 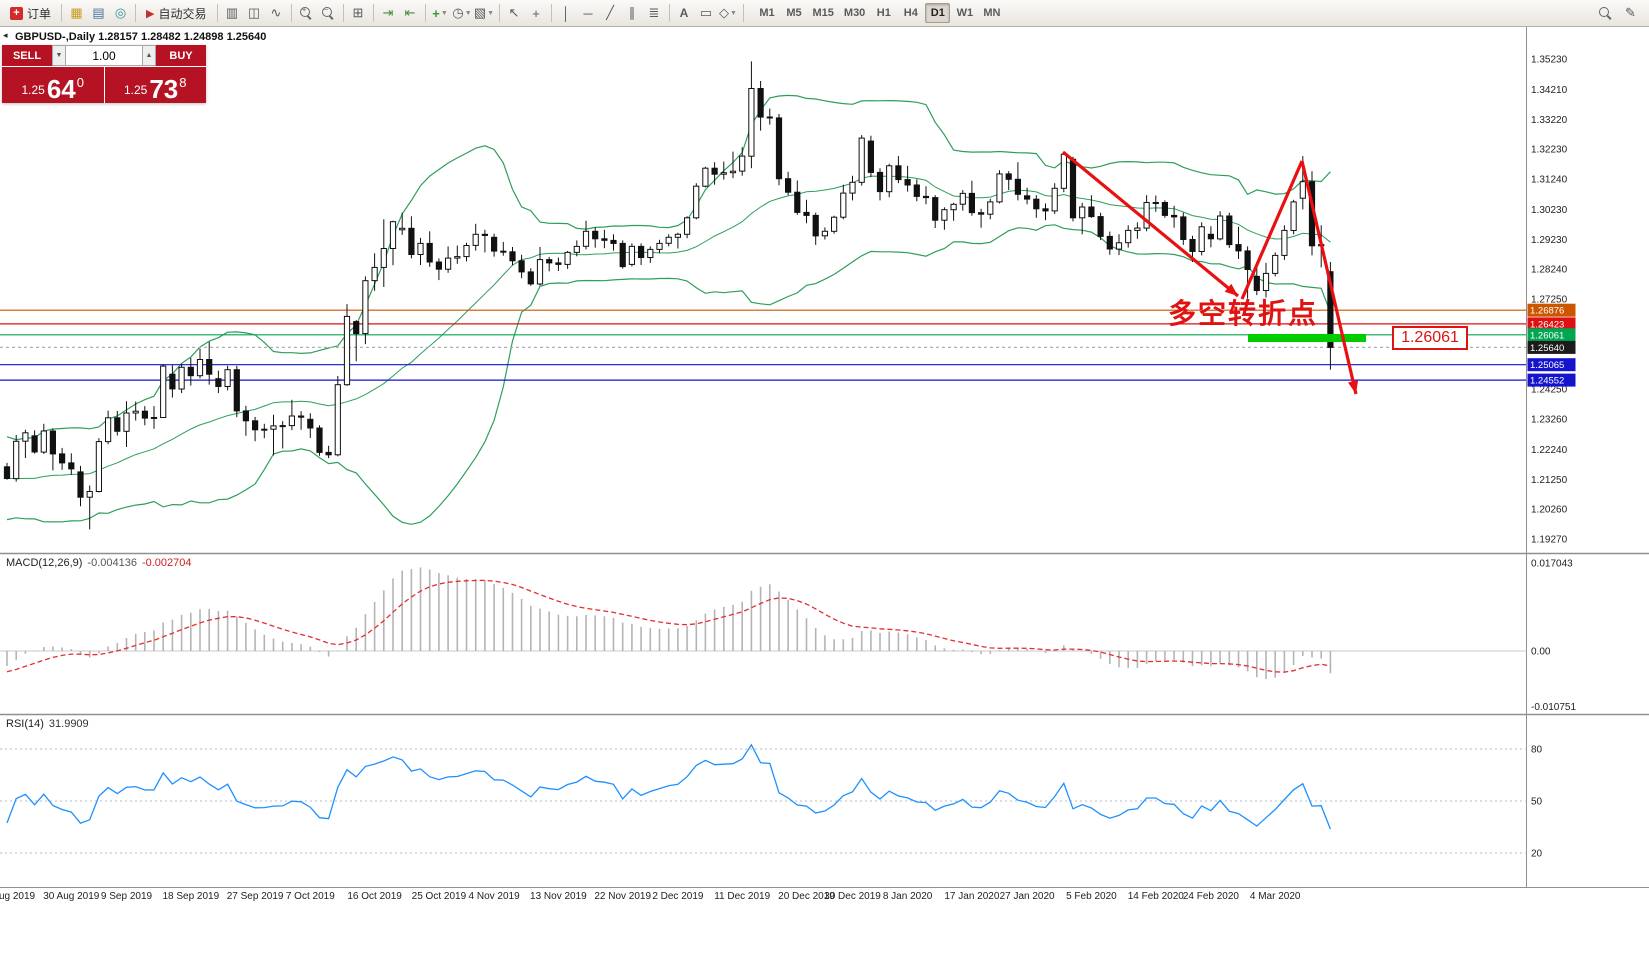 I want to click on svg-text: 1.19270, so click(x=1549, y=540).